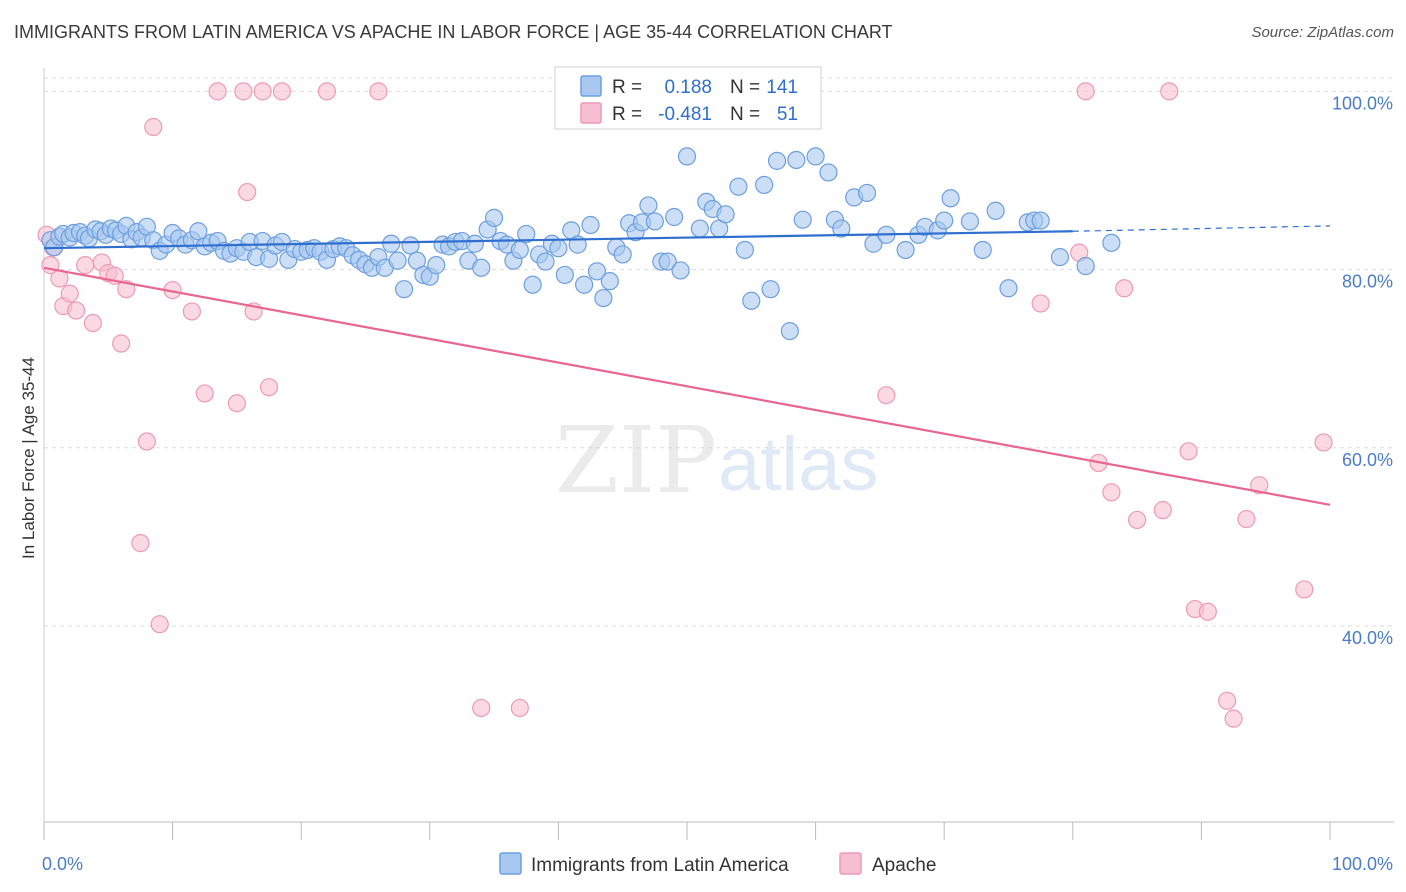  What do you see at coordinates (1367, 282) in the screenshot?
I see `y-tick-label: 80.0%` at bounding box center [1367, 282].